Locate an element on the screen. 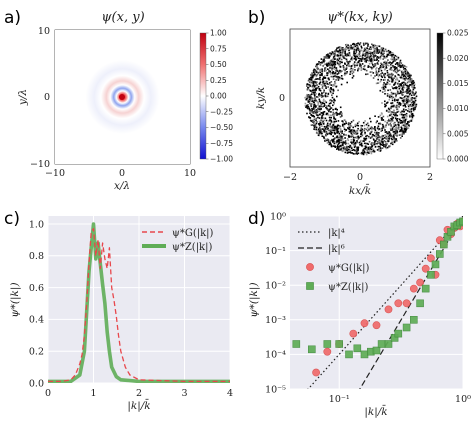  panel-b-heatmap is located at coordinates (361, 99).